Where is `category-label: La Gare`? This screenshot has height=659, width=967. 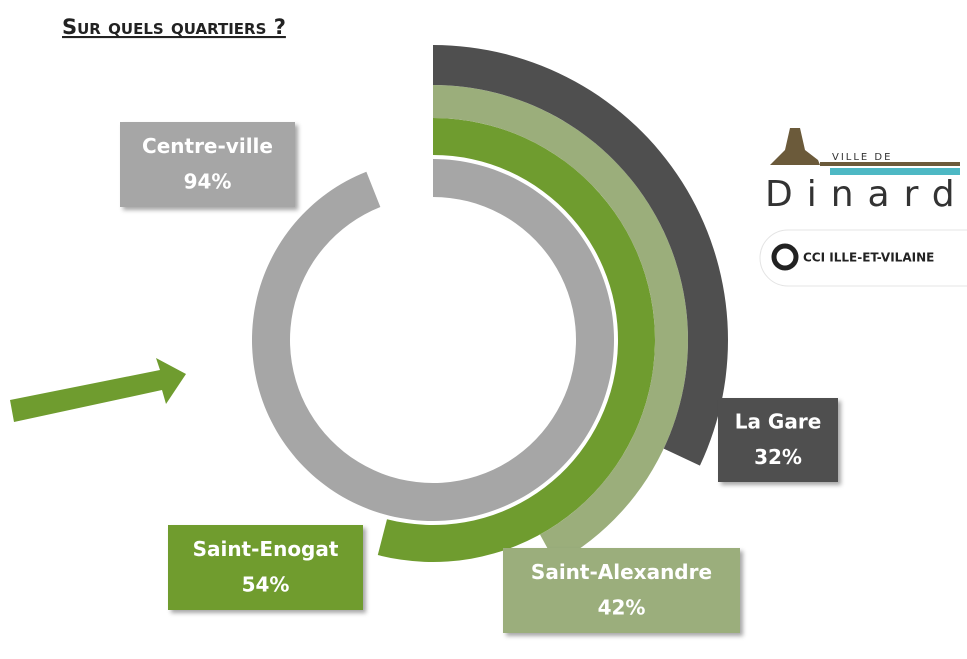
category-label: La Gare is located at coordinates (778, 422).